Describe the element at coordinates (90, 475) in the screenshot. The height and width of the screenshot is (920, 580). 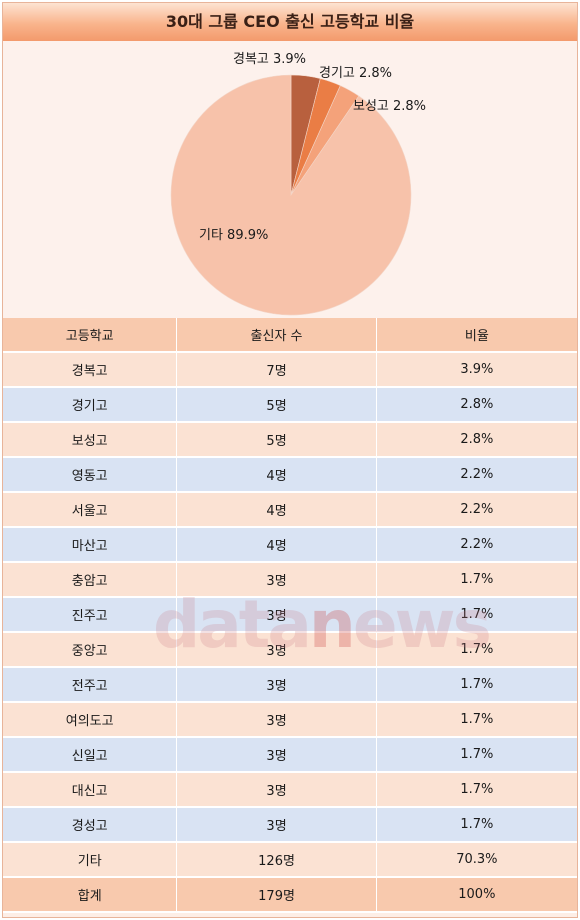
I see `school-cell: 영동고` at that location.